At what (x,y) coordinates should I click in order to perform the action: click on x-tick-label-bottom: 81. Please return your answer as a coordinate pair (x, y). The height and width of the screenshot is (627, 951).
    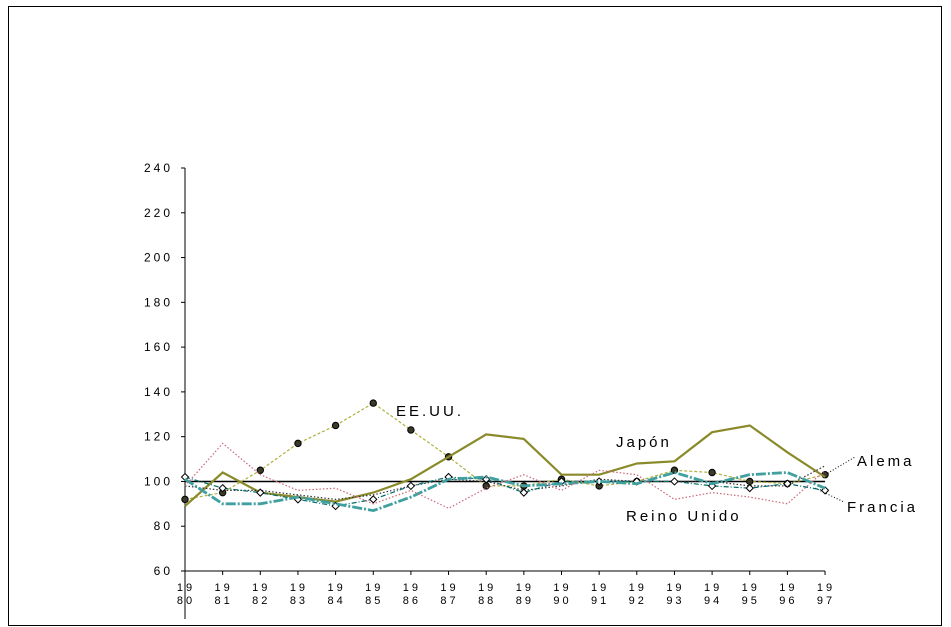
    Looking at the image, I should click on (224, 601).